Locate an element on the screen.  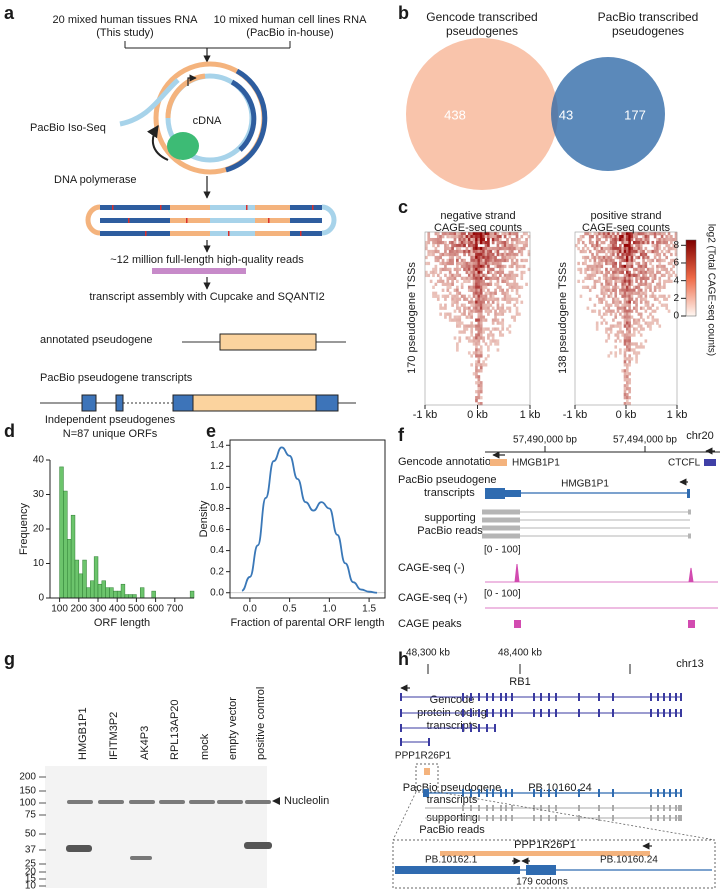
marker-label: 15 is located at coordinates (31, 879).